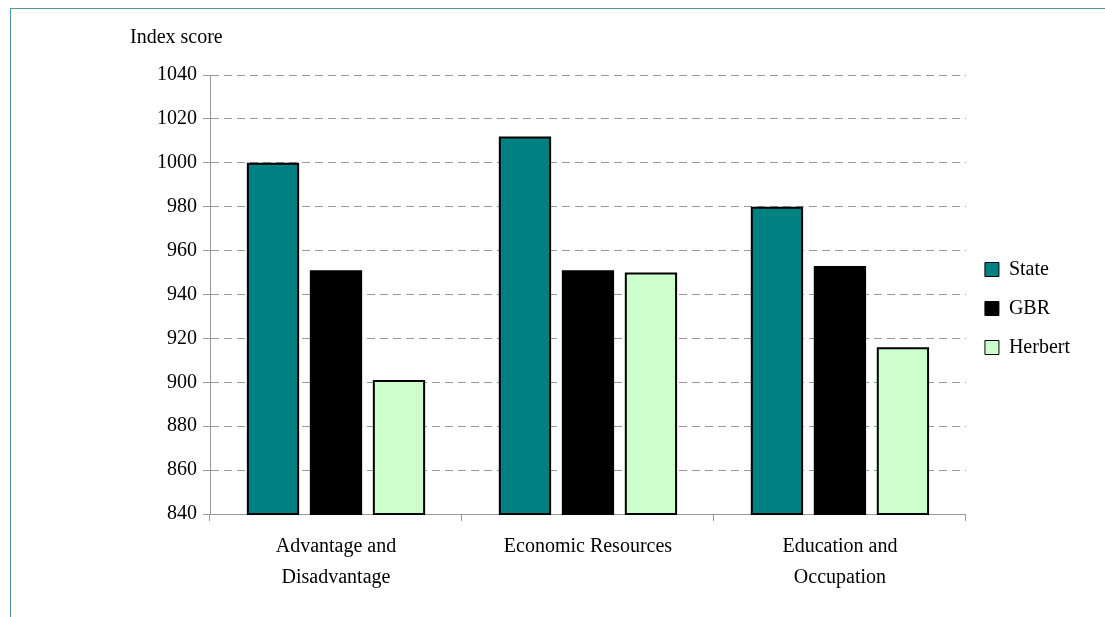 This screenshot has width=1105, height=617. What do you see at coordinates (177, 161) in the screenshot?
I see `y-tick-label: 1000` at bounding box center [177, 161].